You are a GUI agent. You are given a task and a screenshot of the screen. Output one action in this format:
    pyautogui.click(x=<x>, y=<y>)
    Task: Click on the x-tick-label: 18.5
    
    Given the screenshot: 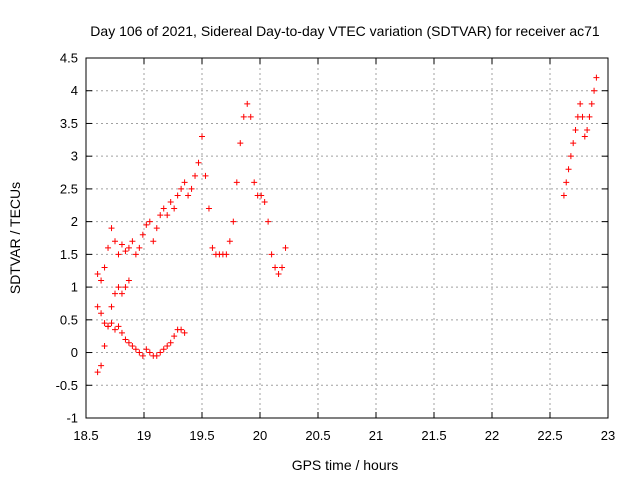 What is the action you would take?
    pyautogui.click(x=85, y=435)
    